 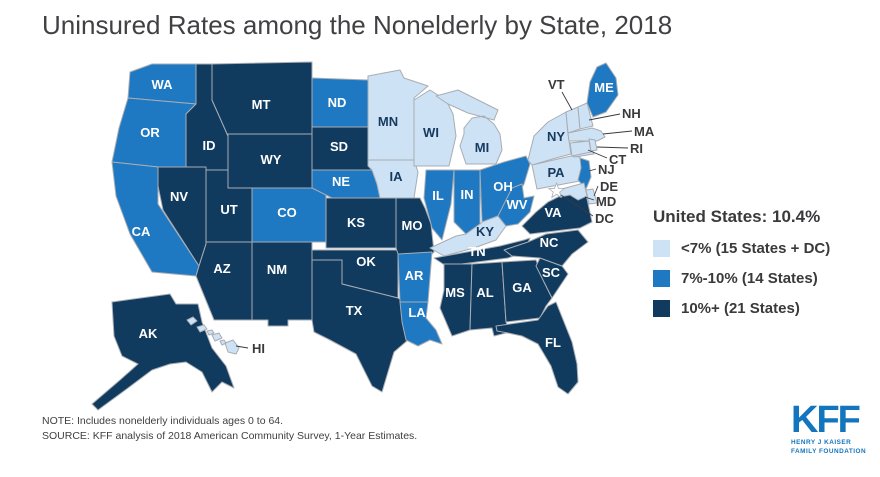 What do you see at coordinates (150, 132) in the screenshot?
I see `state-label-or: OR` at bounding box center [150, 132].